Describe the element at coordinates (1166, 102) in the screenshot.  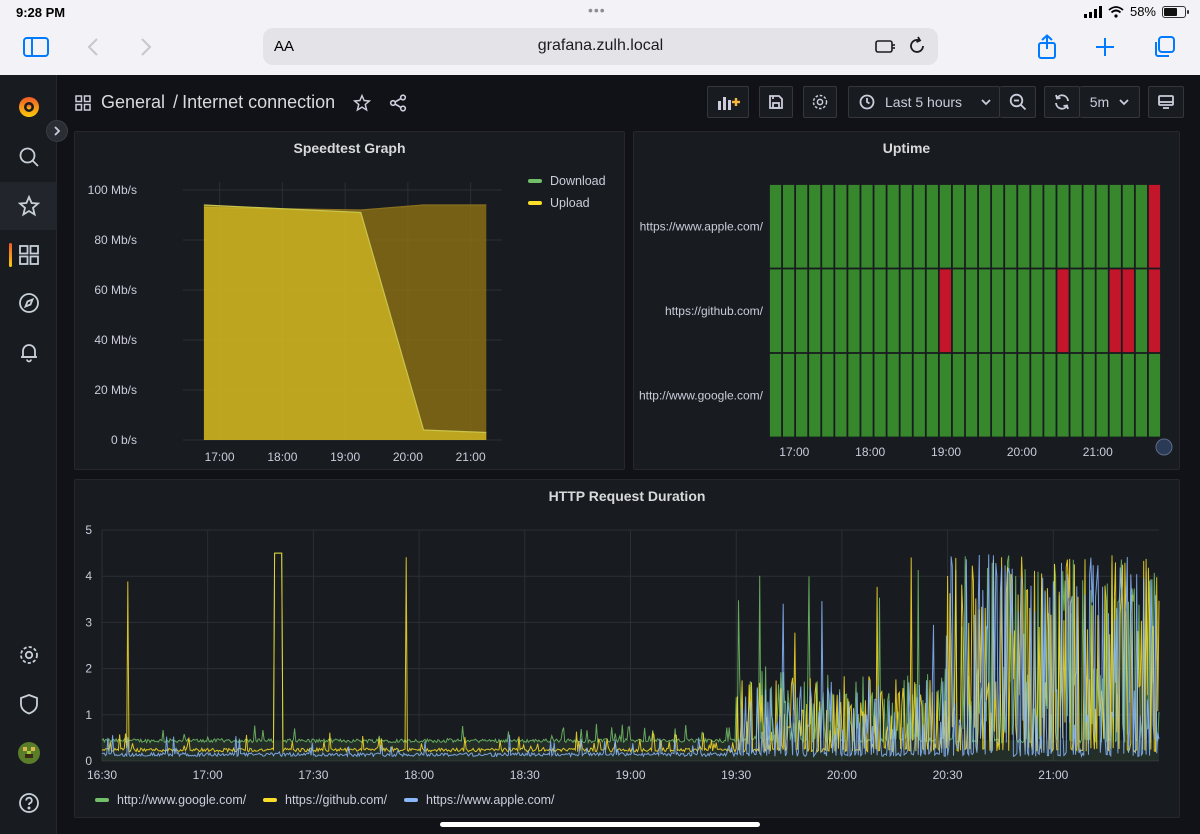
I see `tv-mode-button` at that location.